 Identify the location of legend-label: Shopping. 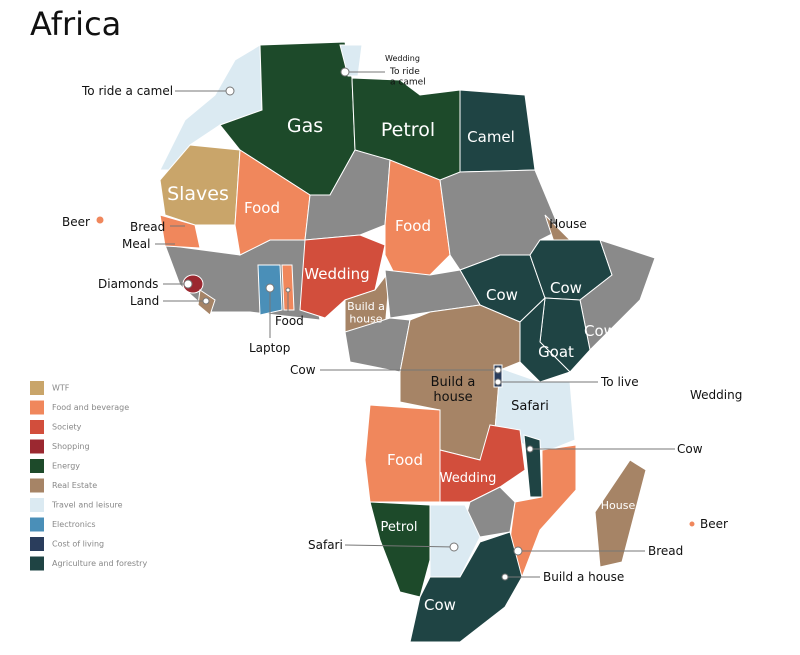
(71, 446).